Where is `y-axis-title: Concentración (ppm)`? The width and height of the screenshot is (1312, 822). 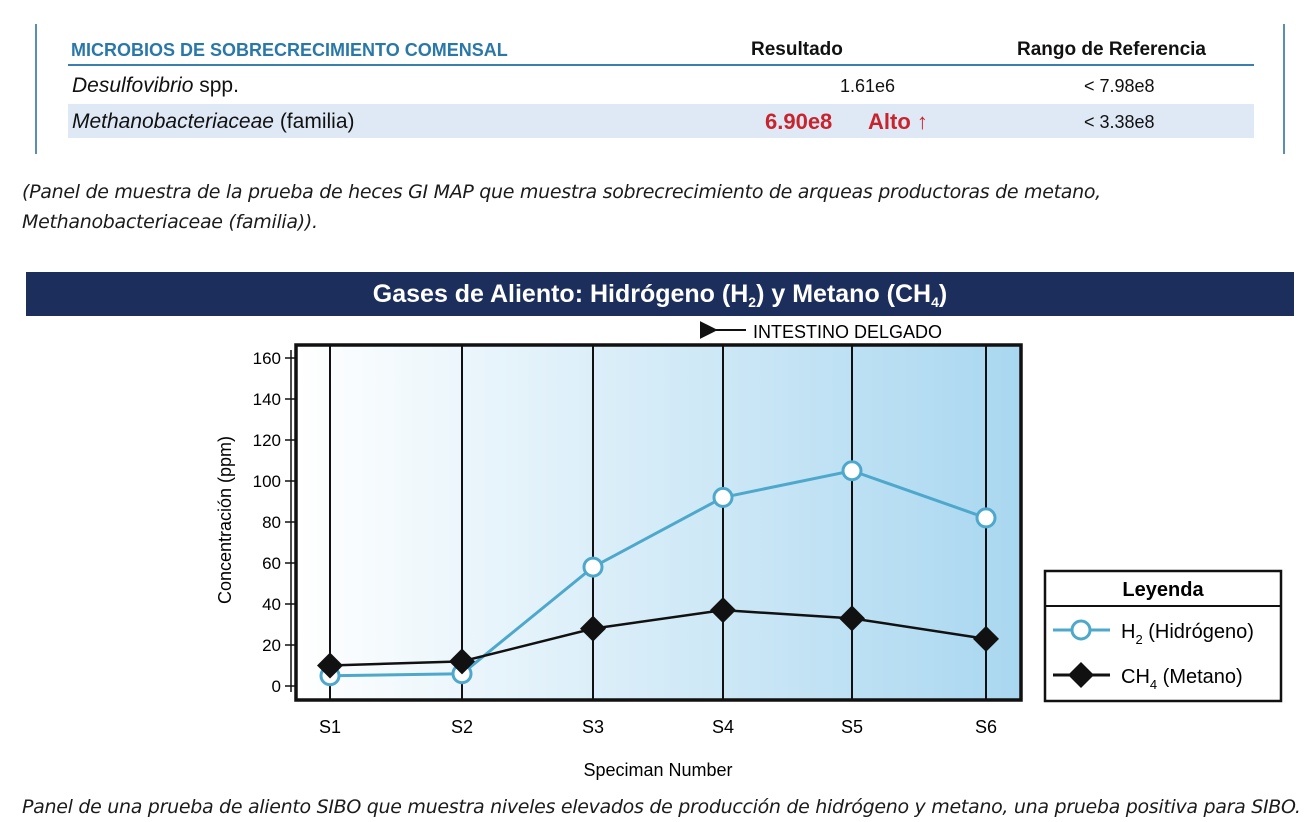
y-axis-title: Concentración (ppm) is located at coordinates (225, 520).